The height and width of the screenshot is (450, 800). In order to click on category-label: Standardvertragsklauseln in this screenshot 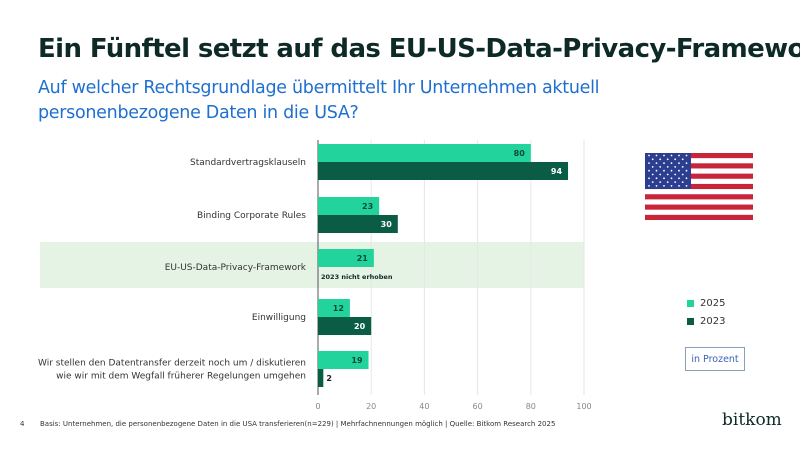, I will do `click(248, 163)`.